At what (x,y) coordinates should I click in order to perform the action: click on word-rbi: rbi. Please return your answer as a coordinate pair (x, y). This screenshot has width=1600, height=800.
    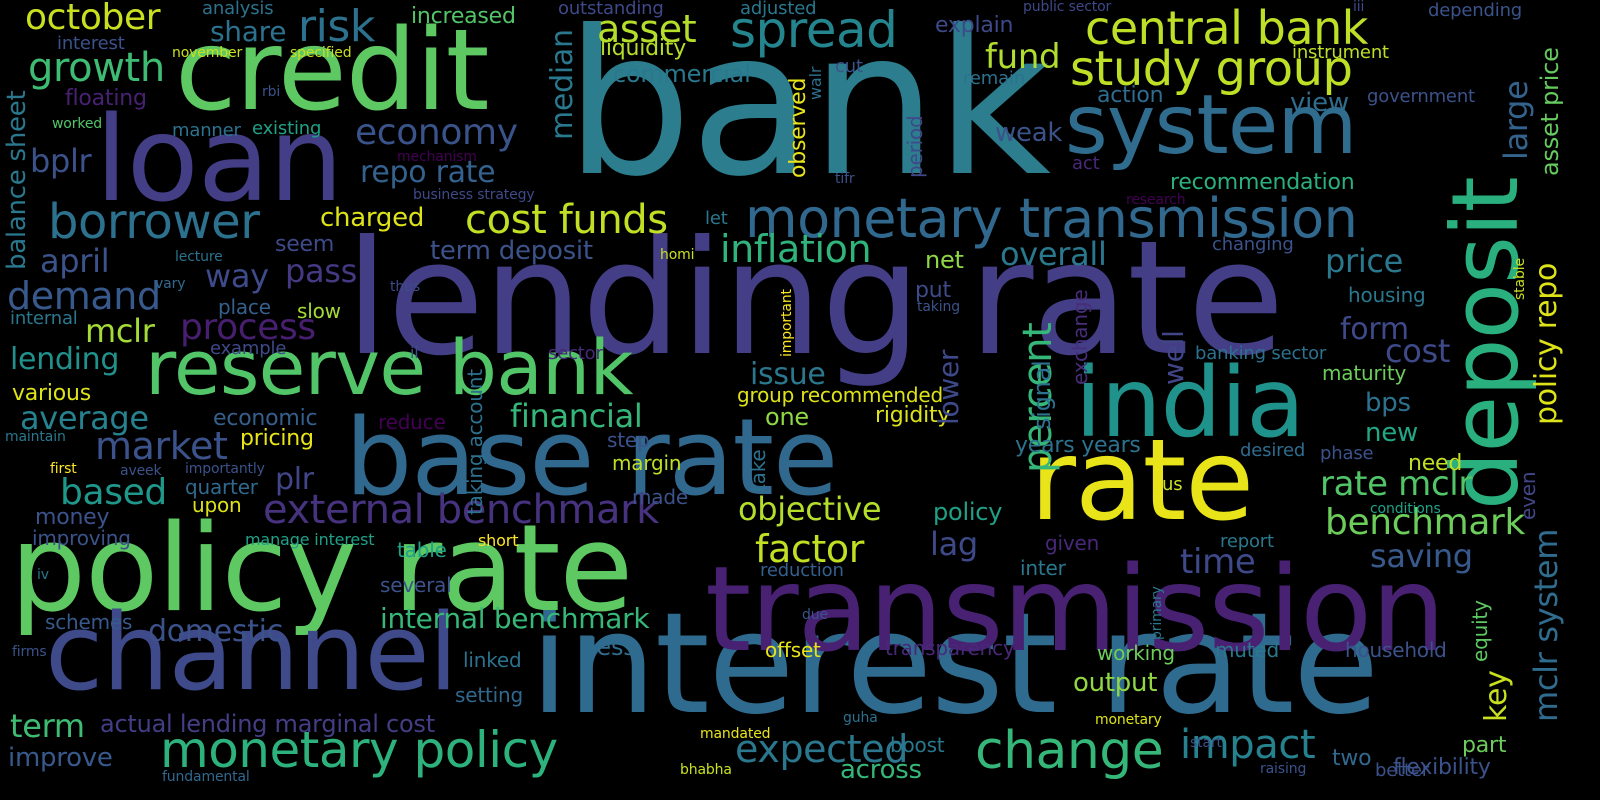
    Looking at the image, I should click on (271, 92).